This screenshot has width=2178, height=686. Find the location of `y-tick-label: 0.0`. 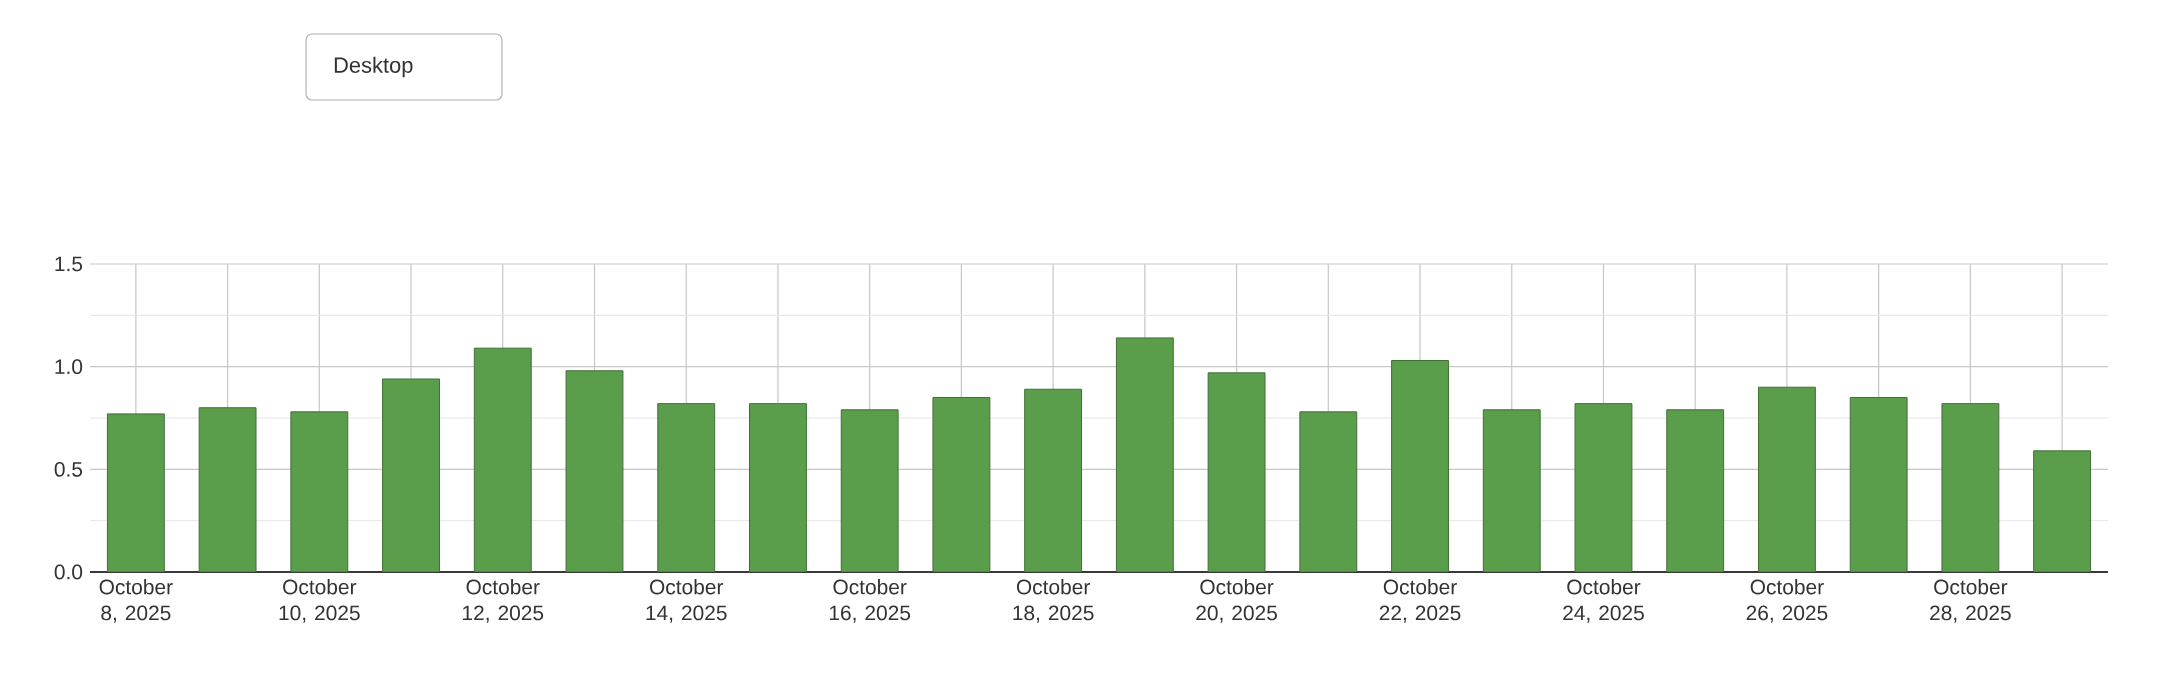

y-tick-label: 0.0 is located at coordinates (68, 572).